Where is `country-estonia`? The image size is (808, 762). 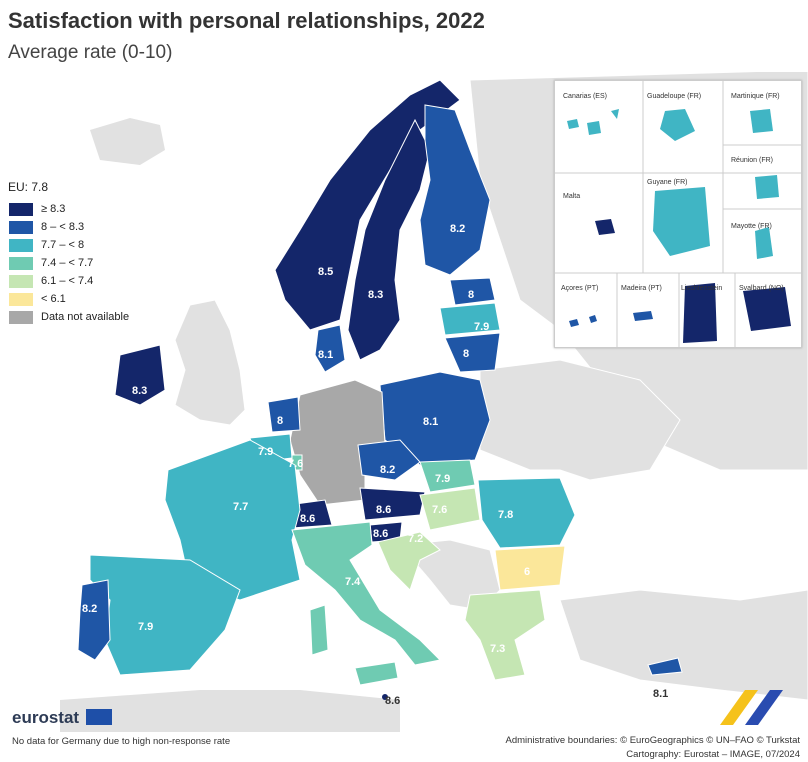 country-estonia is located at coordinates (472, 291).